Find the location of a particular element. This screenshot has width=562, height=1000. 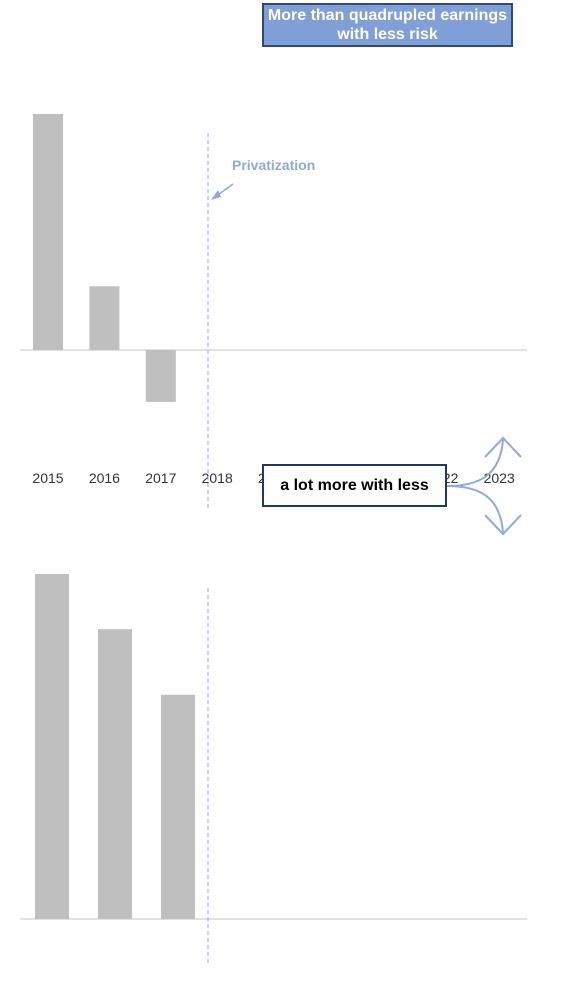

split-arrow-icon is located at coordinates (484, 486).